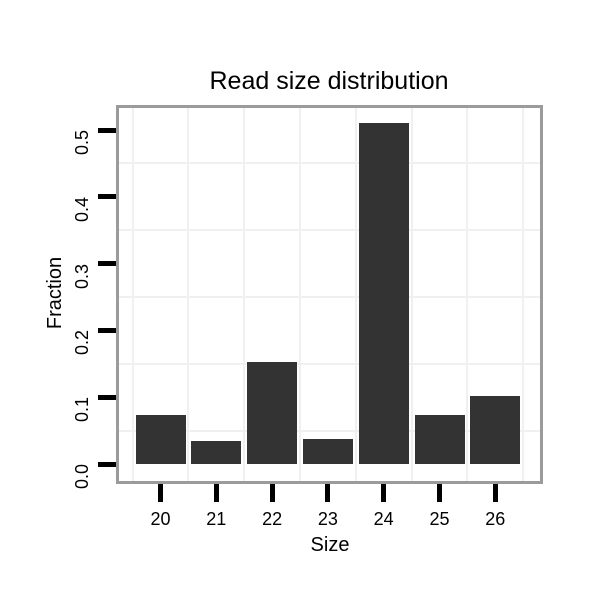 This screenshot has width=600, height=600. What do you see at coordinates (82, 410) in the screenshot?
I see `y-tick-label-text: 0.1` at bounding box center [82, 410].